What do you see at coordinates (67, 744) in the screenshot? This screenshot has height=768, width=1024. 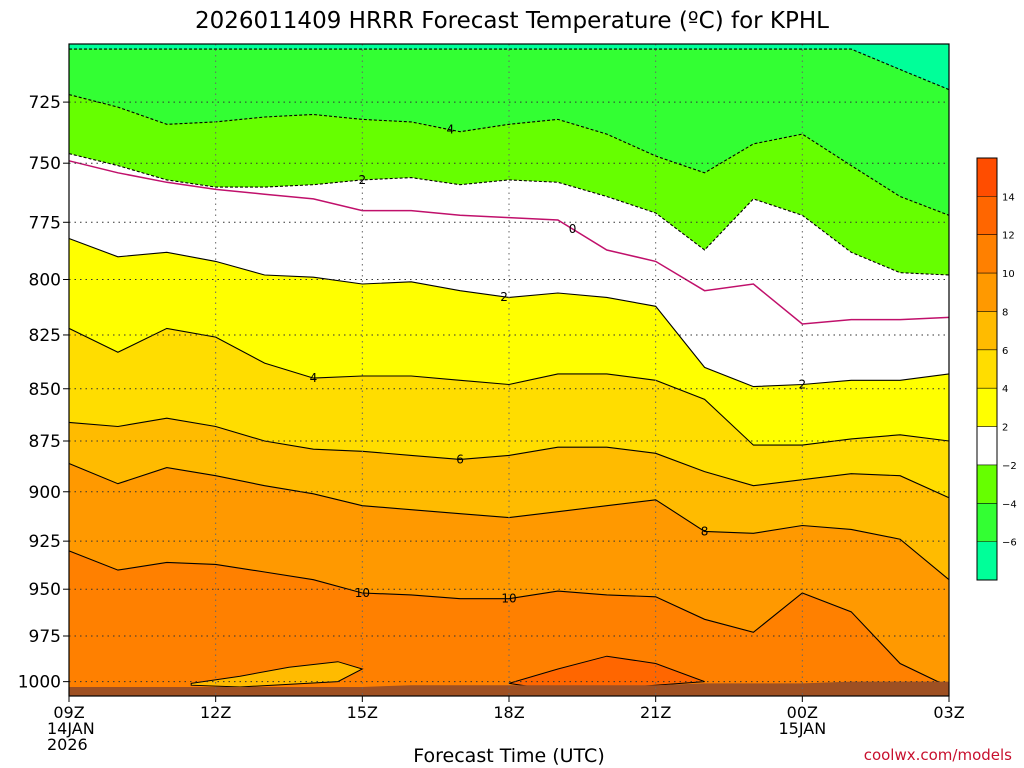 I see `x-tick-label-9-2: 2026` at bounding box center [67, 744].